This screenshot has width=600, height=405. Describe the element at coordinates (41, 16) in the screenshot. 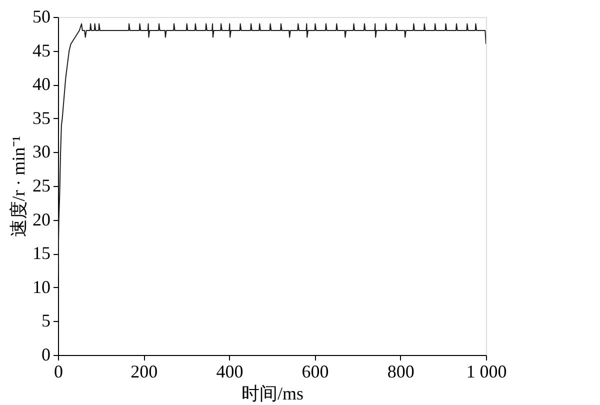

I see `y-tick-label: 50` at that location.